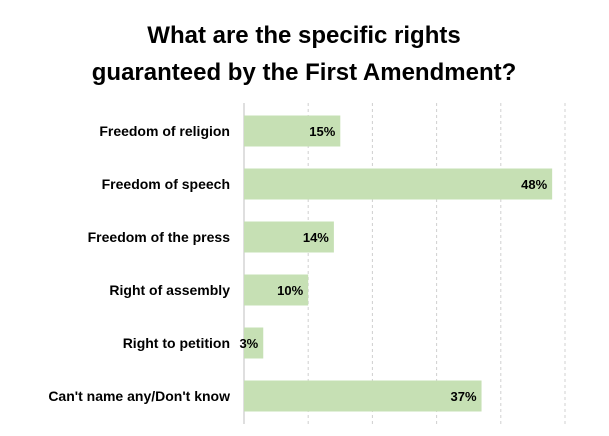 The width and height of the screenshot is (609, 436). Describe the element at coordinates (248, 343) in the screenshot. I see `value-label: 3%` at that location.